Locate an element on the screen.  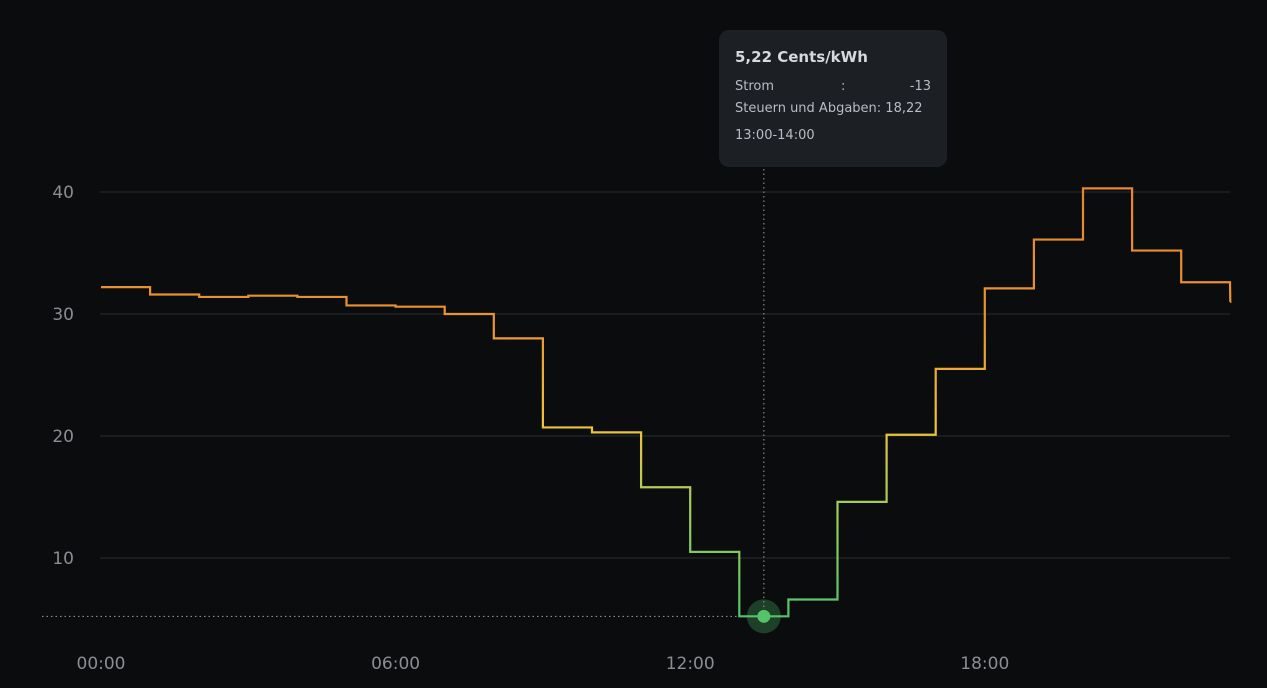
y-tick-label: 40 is located at coordinates (63, 193).